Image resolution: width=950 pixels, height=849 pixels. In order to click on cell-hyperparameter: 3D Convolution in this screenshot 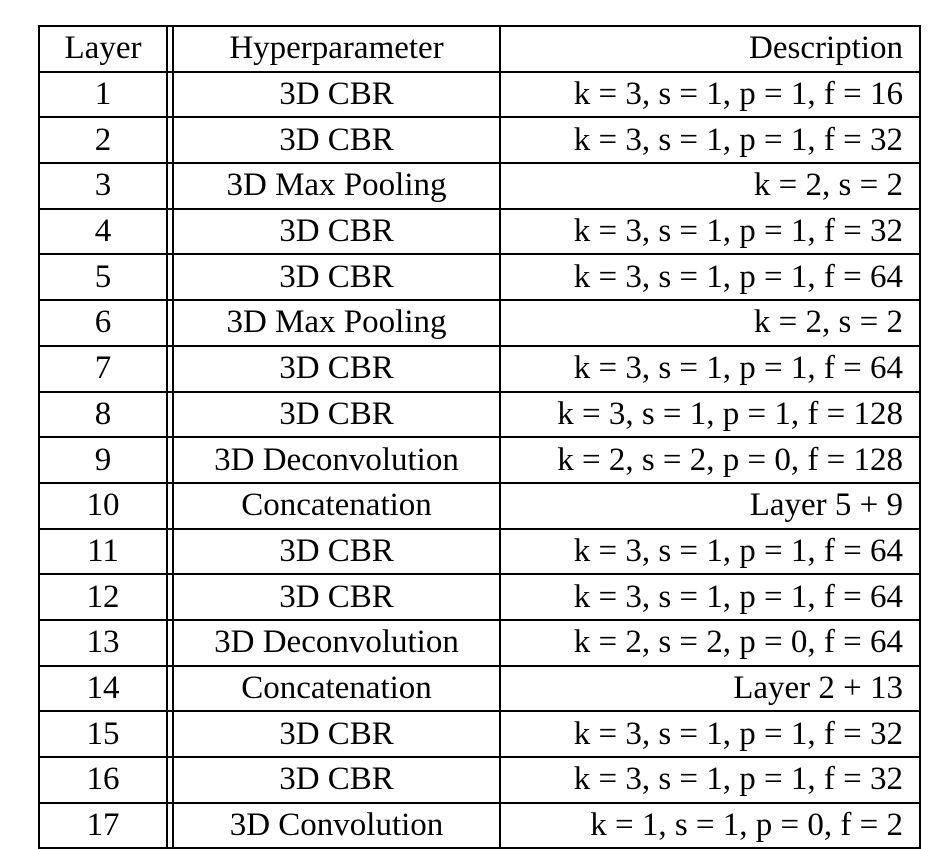, I will do `click(336, 825)`.